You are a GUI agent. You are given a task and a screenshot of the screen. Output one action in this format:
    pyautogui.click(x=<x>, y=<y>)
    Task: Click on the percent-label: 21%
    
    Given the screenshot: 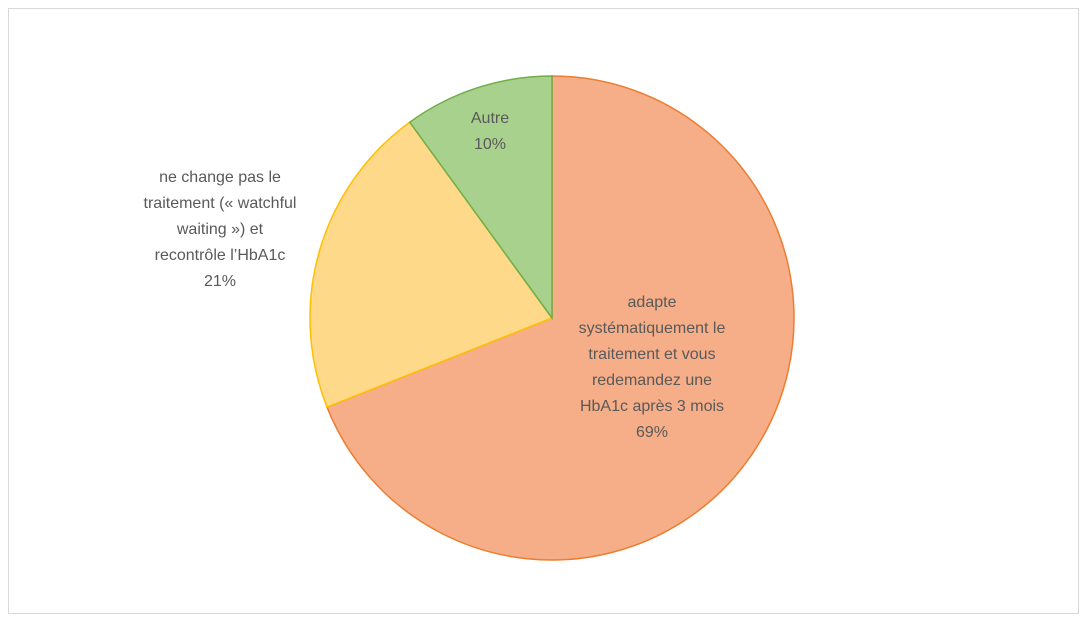 What is the action you would take?
    pyautogui.click(x=220, y=281)
    